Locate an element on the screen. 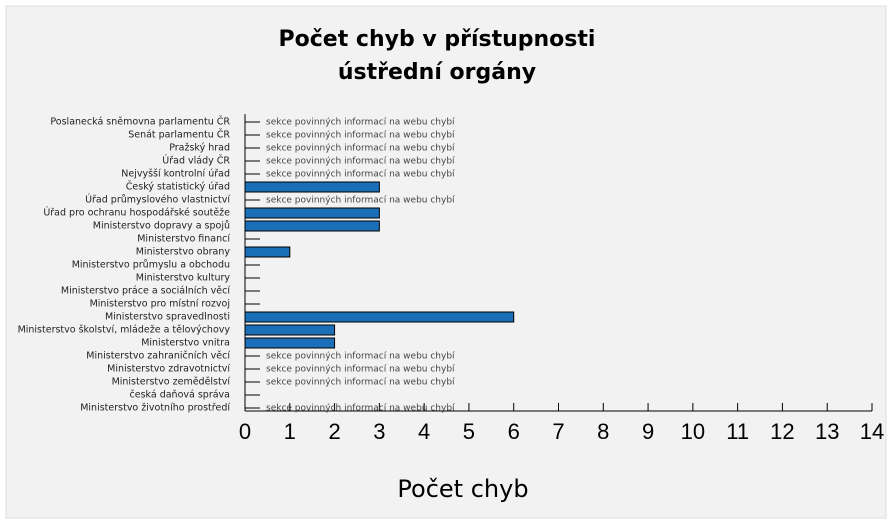 The height and width of the screenshot is (524, 894). x-tick-label: 8 is located at coordinates (603, 431).